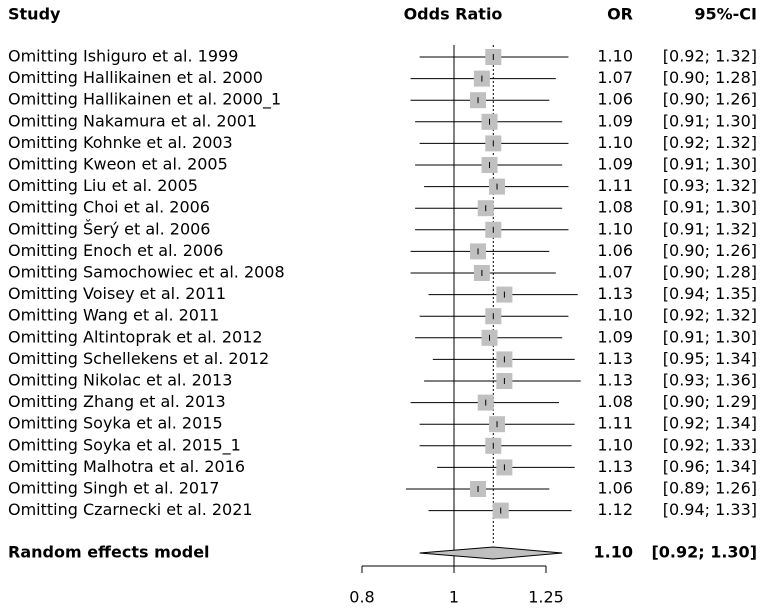 This screenshot has width=763, height=615. What do you see at coordinates (710, 509) in the screenshot?
I see `ci-label: [0.94; 1.33]` at bounding box center [710, 509].